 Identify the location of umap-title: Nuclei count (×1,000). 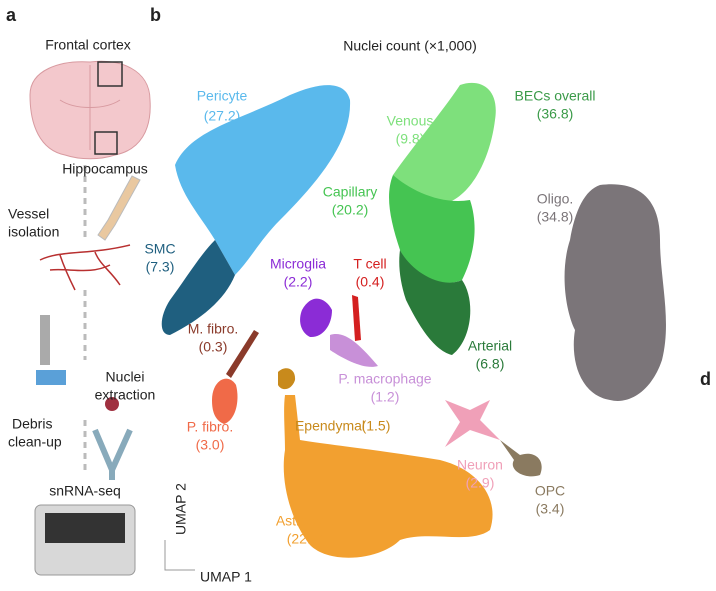
(409, 46).